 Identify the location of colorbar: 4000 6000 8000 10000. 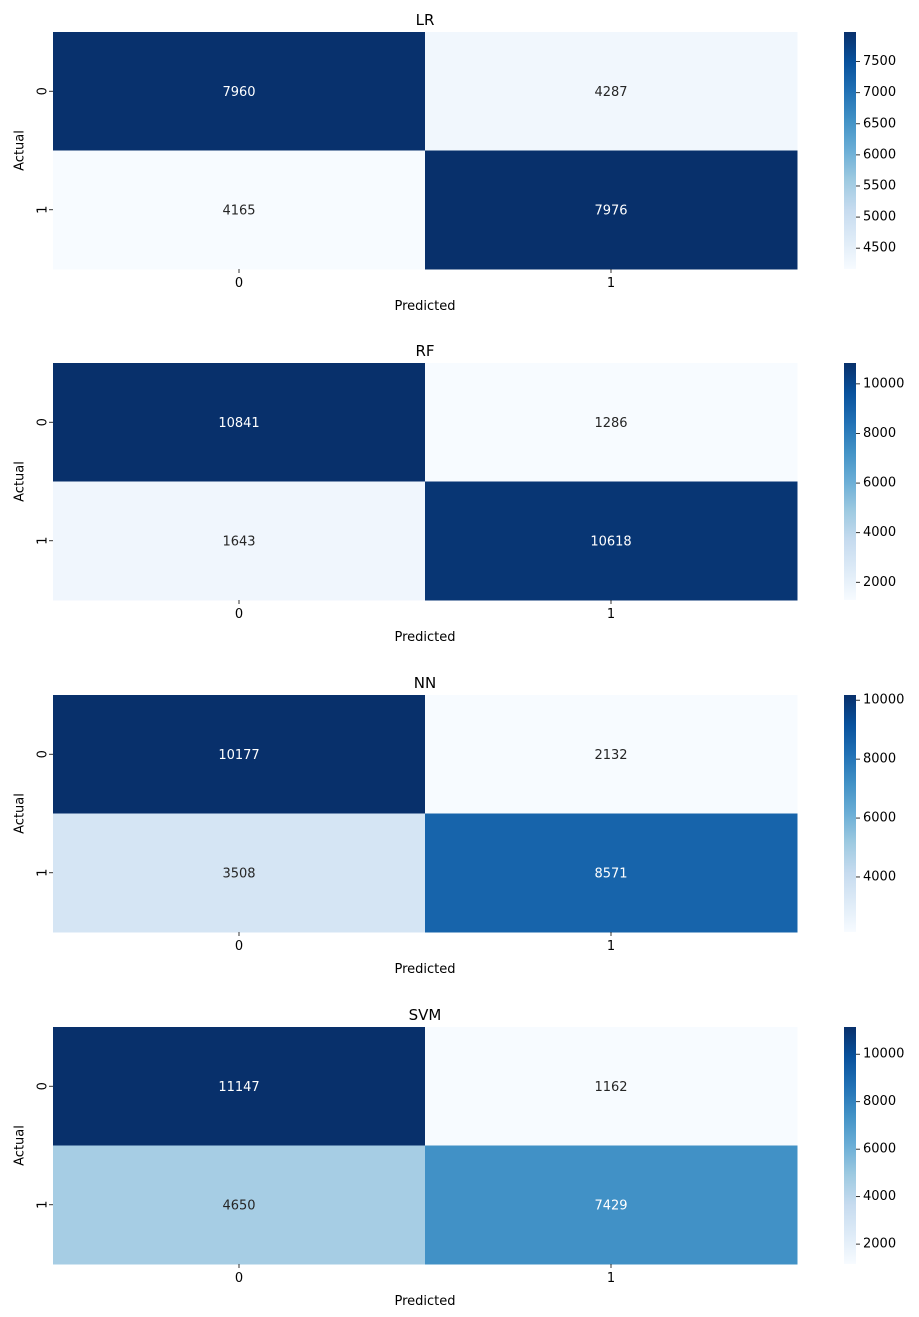
(874, 812).